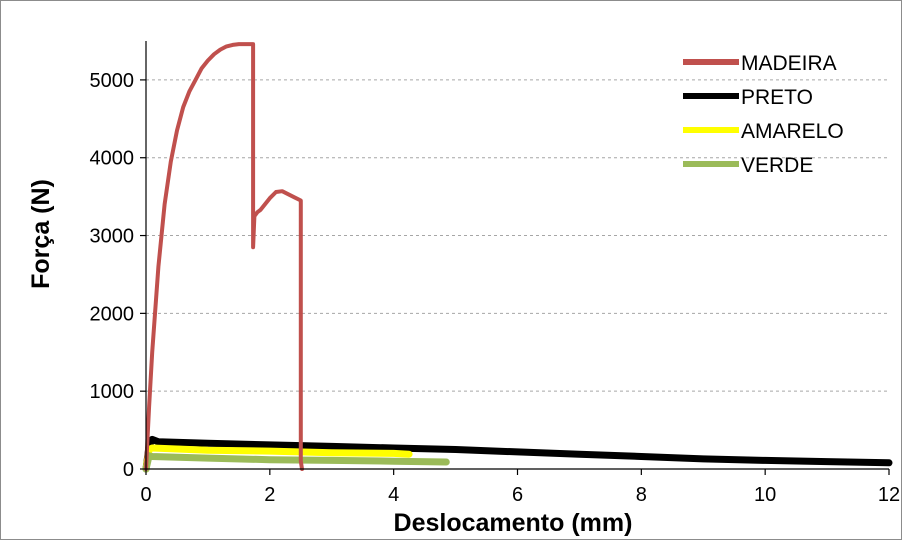 This screenshot has width=902, height=541. I want to click on legend-label-0: MADEIRA, so click(789, 63).